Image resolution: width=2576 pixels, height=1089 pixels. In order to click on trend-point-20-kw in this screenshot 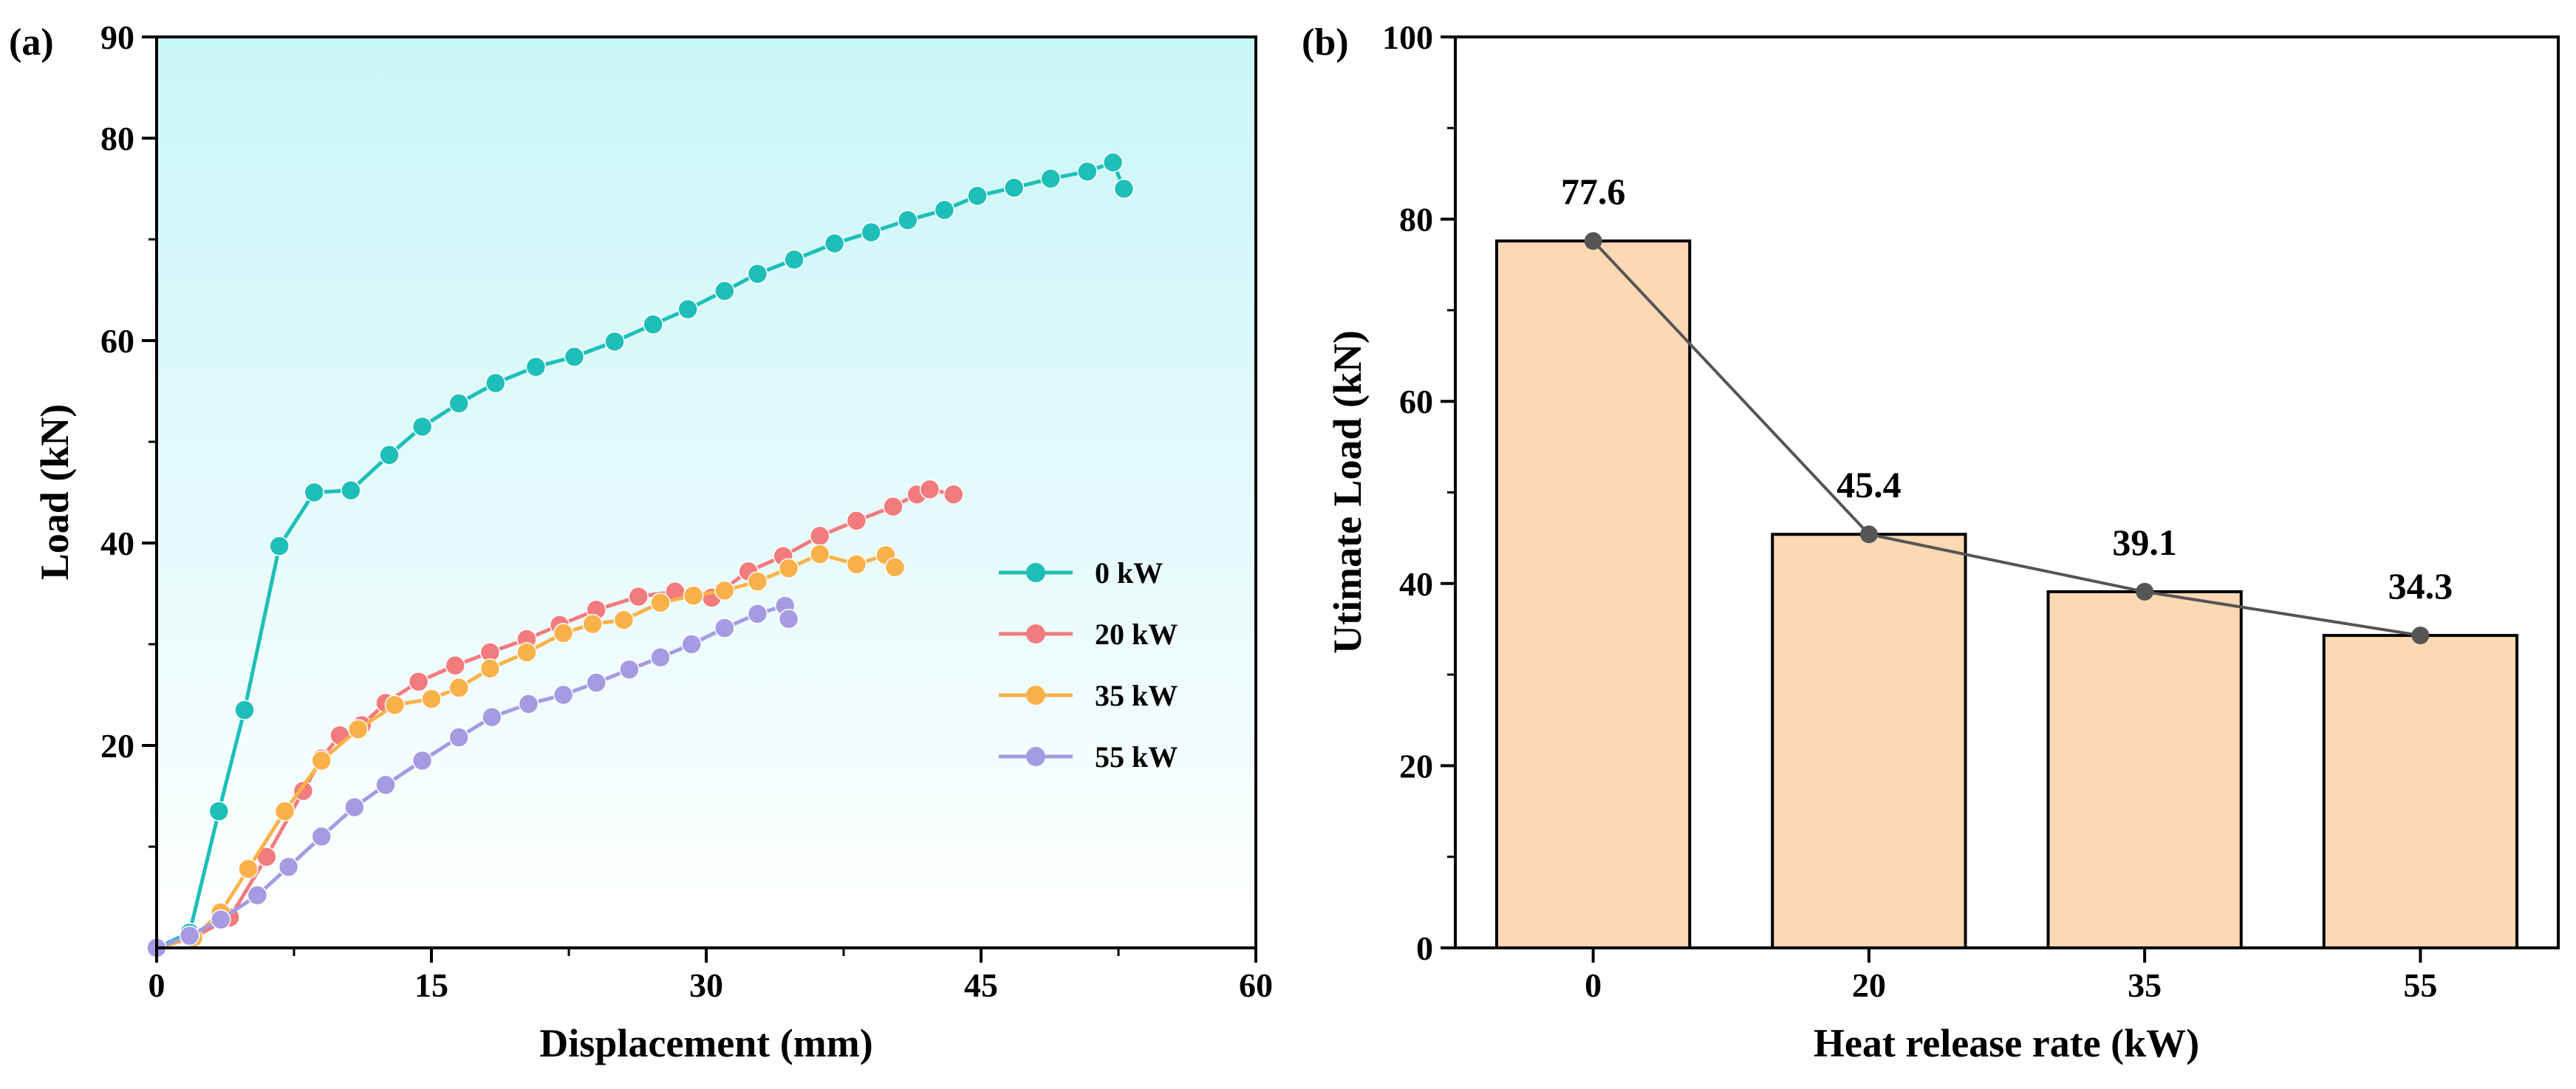, I will do `click(1868, 535)`.